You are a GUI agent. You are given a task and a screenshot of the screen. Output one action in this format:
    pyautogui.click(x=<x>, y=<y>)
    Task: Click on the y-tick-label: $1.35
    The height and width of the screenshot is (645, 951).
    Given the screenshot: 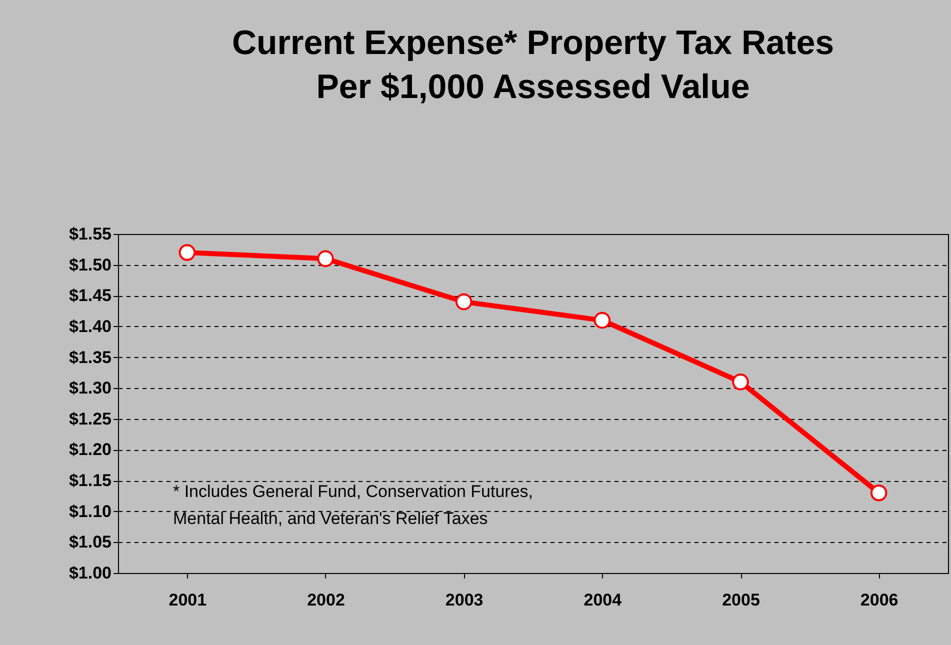 What is the action you would take?
    pyautogui.click(x=90, y=357)
    